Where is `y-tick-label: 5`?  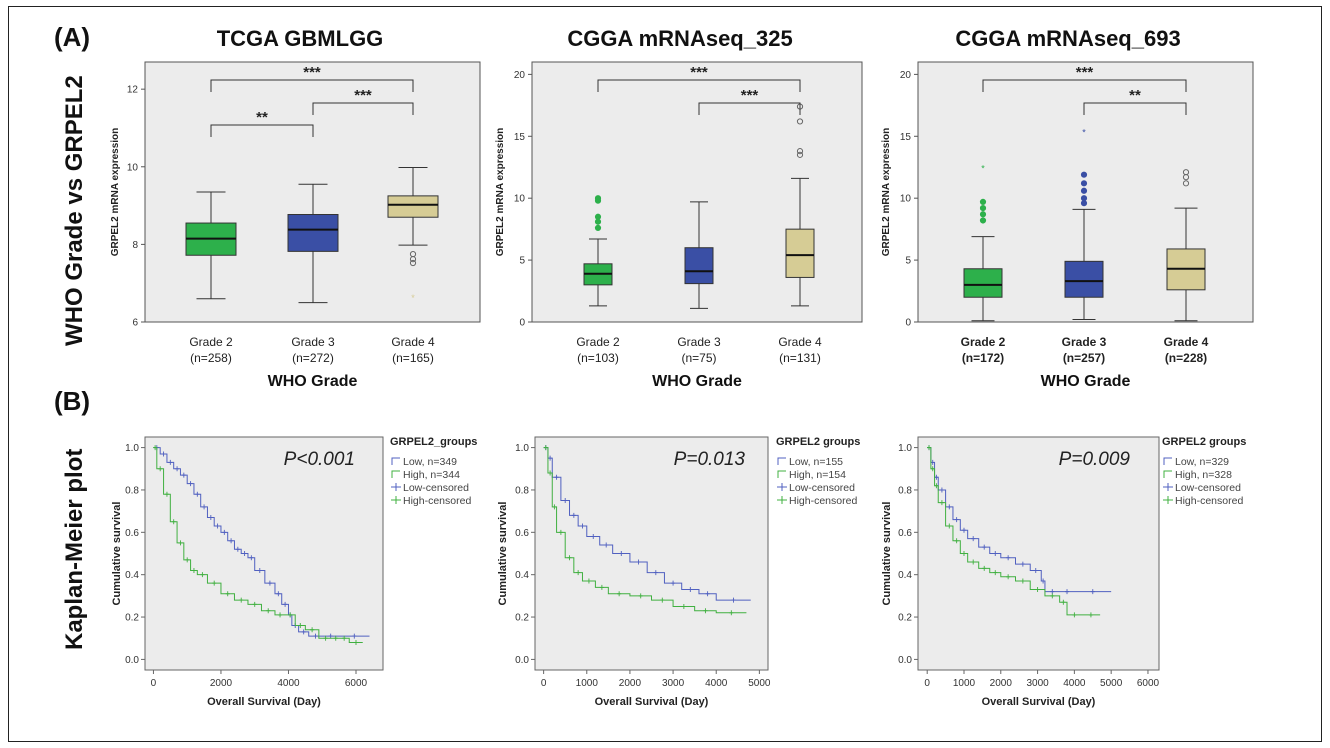
y-tick-label: 5 is located at coordinates (522, 261).